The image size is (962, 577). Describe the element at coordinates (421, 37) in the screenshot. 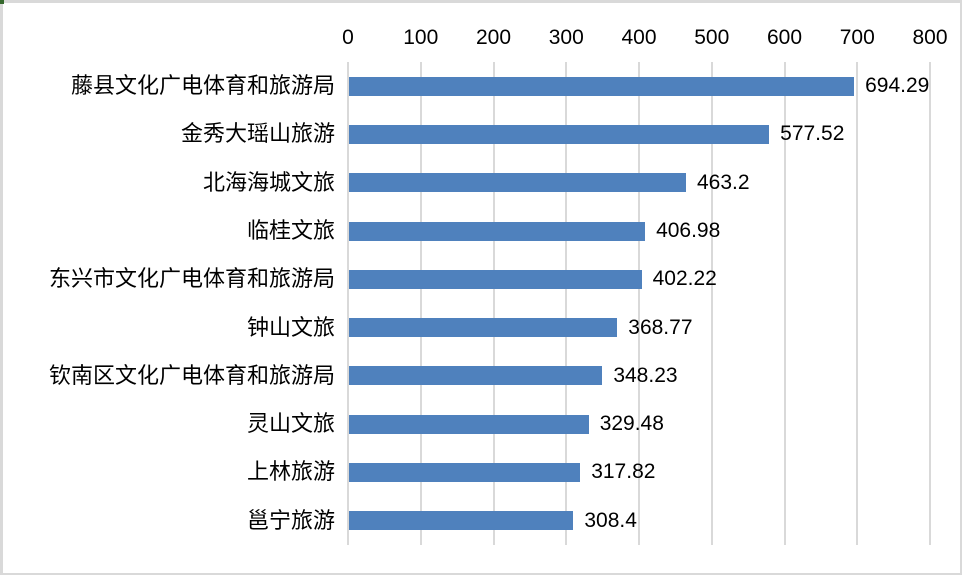

I see `x-tick-label: 100` at that location.